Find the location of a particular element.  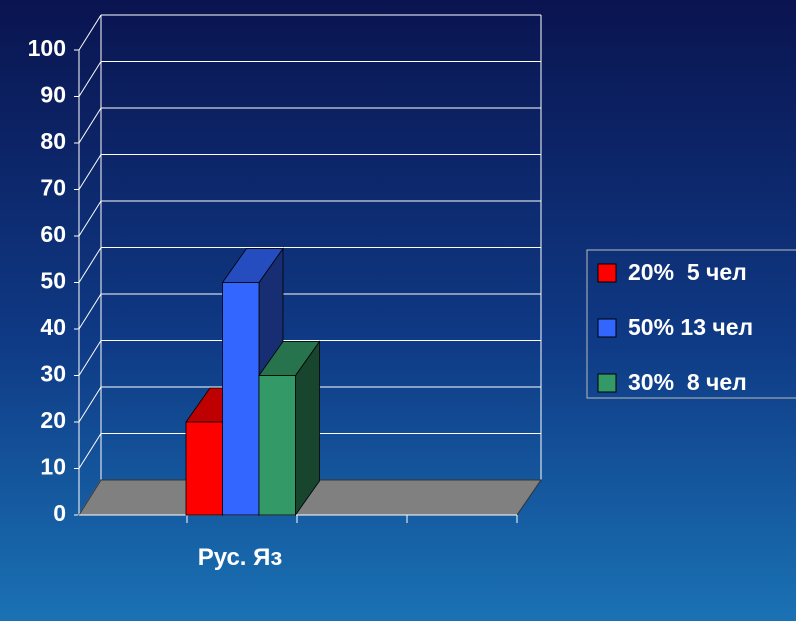

y-tick-label: 80 is located at coordinates (53, 141).